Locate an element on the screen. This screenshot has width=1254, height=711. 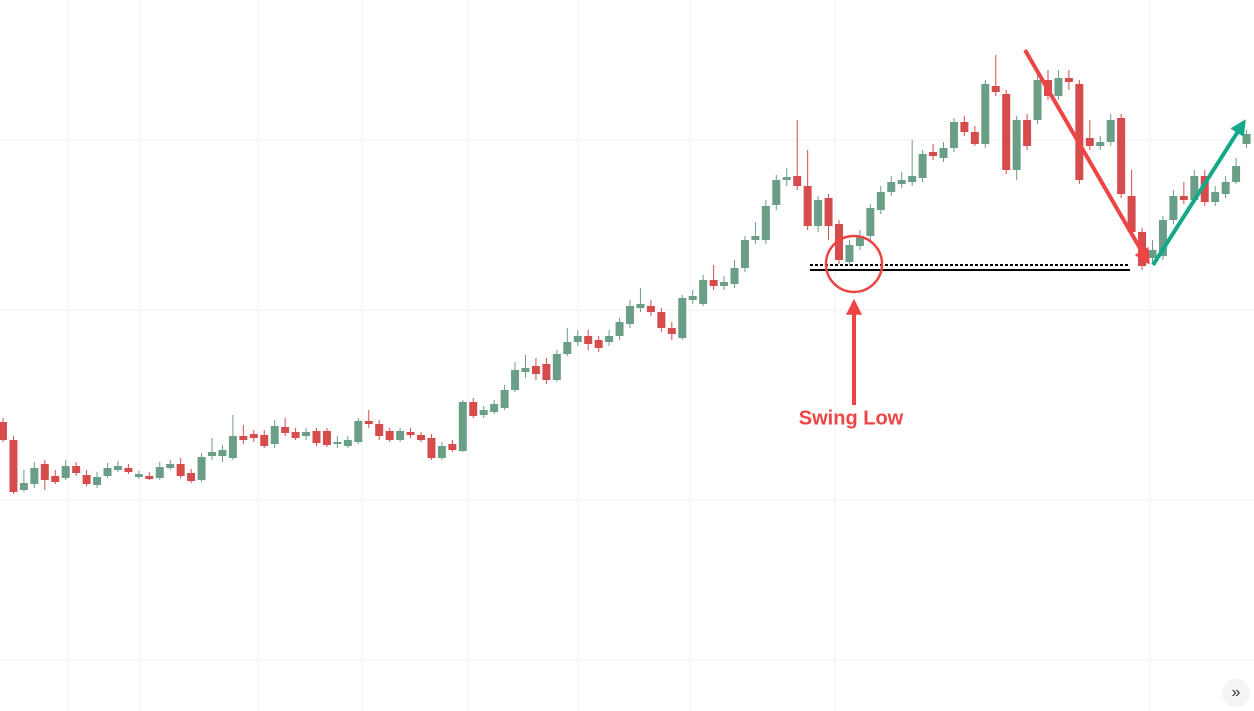
up-trend-arrow is located at coordinates (1198, 193).